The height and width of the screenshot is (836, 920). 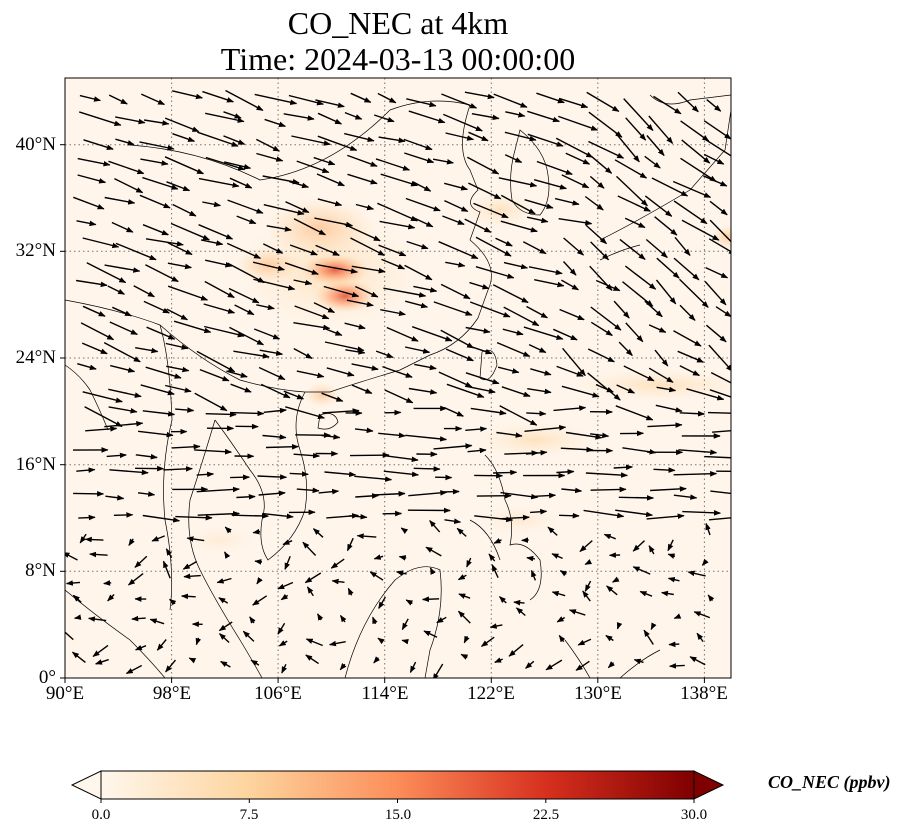 I want to click on colorbar-tick-label: 7.5, so click(x=249, y=815).